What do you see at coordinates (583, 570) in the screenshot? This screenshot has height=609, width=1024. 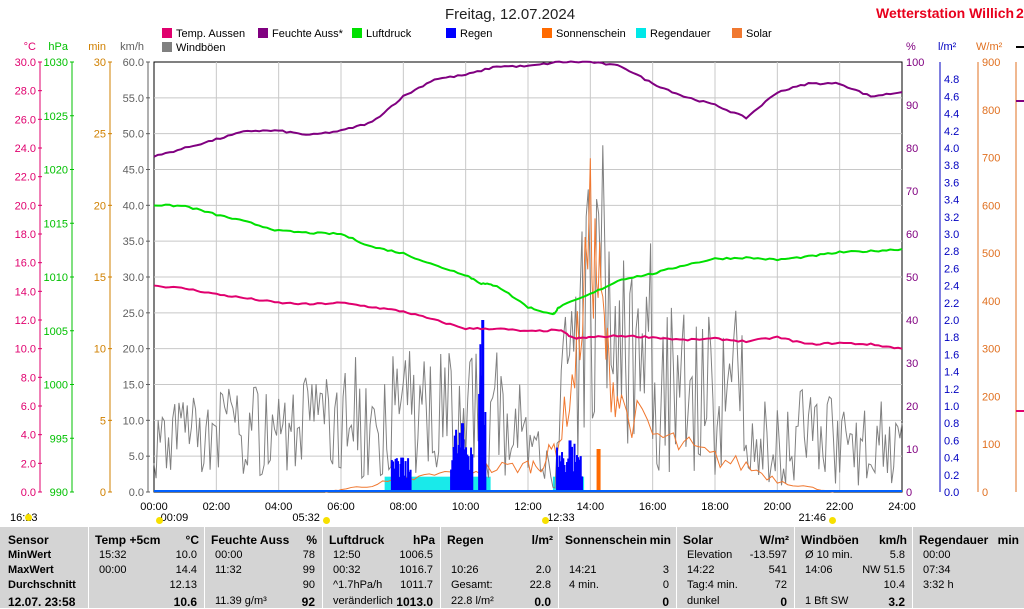 I see `cell-label: 14:21` at bounding box center [583, 570].